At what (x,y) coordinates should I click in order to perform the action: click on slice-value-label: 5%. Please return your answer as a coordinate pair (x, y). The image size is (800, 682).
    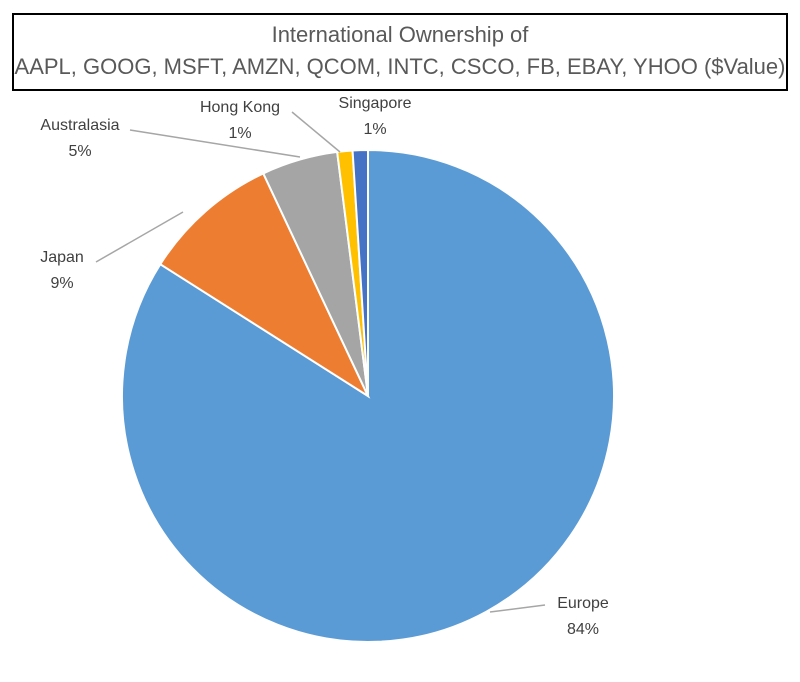
    Looking at the image, I should click on (79, 151).